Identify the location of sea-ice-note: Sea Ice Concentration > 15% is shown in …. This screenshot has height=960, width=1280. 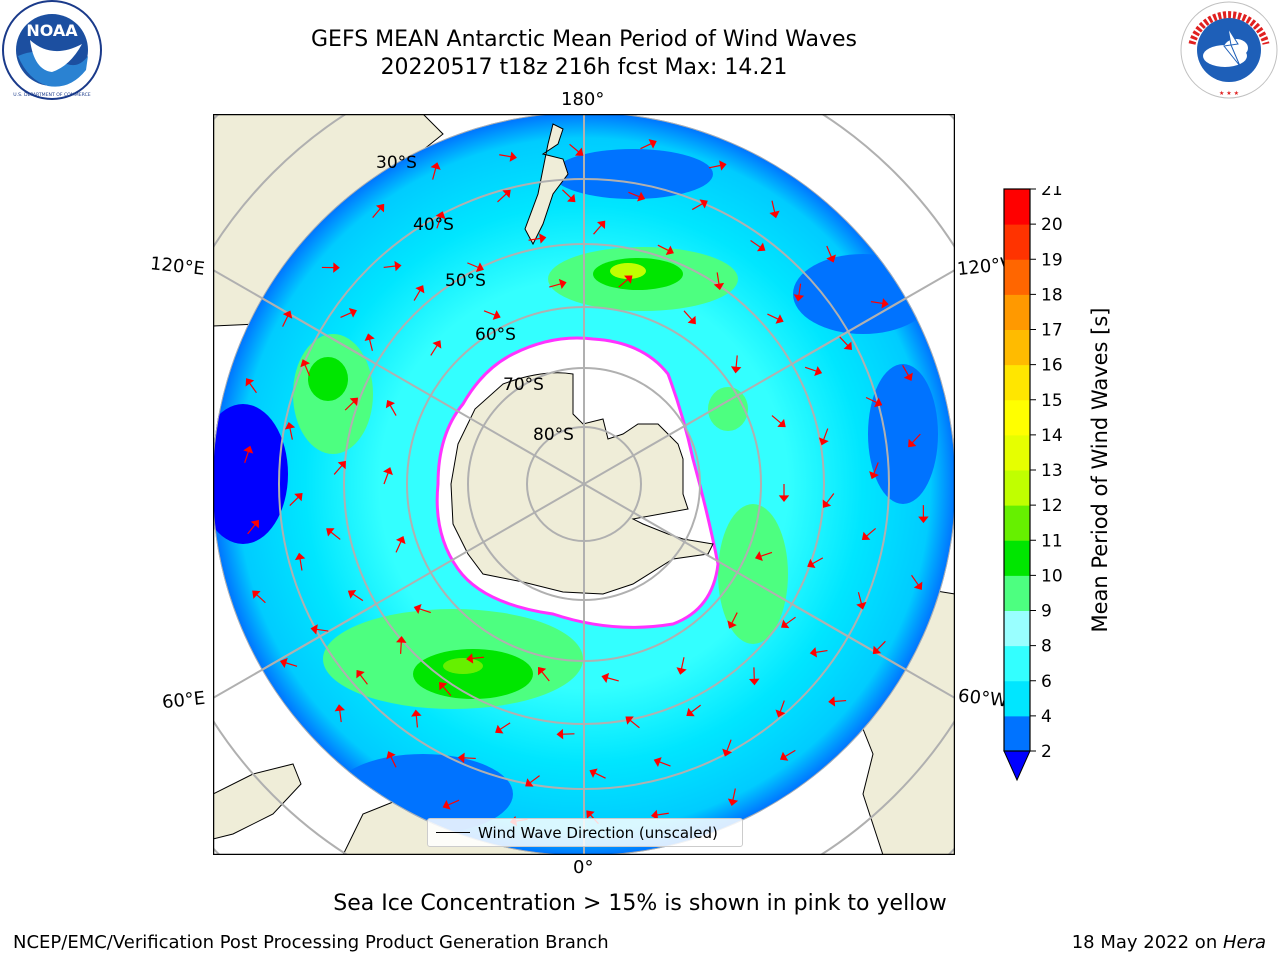
(640, 903).